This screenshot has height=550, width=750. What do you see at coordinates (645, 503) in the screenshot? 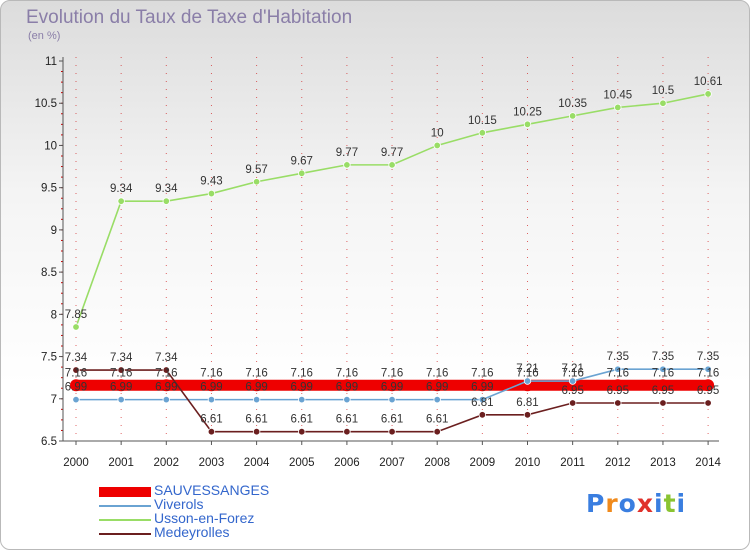
I see `logo-letter: x` at bounding box center [645, 503].